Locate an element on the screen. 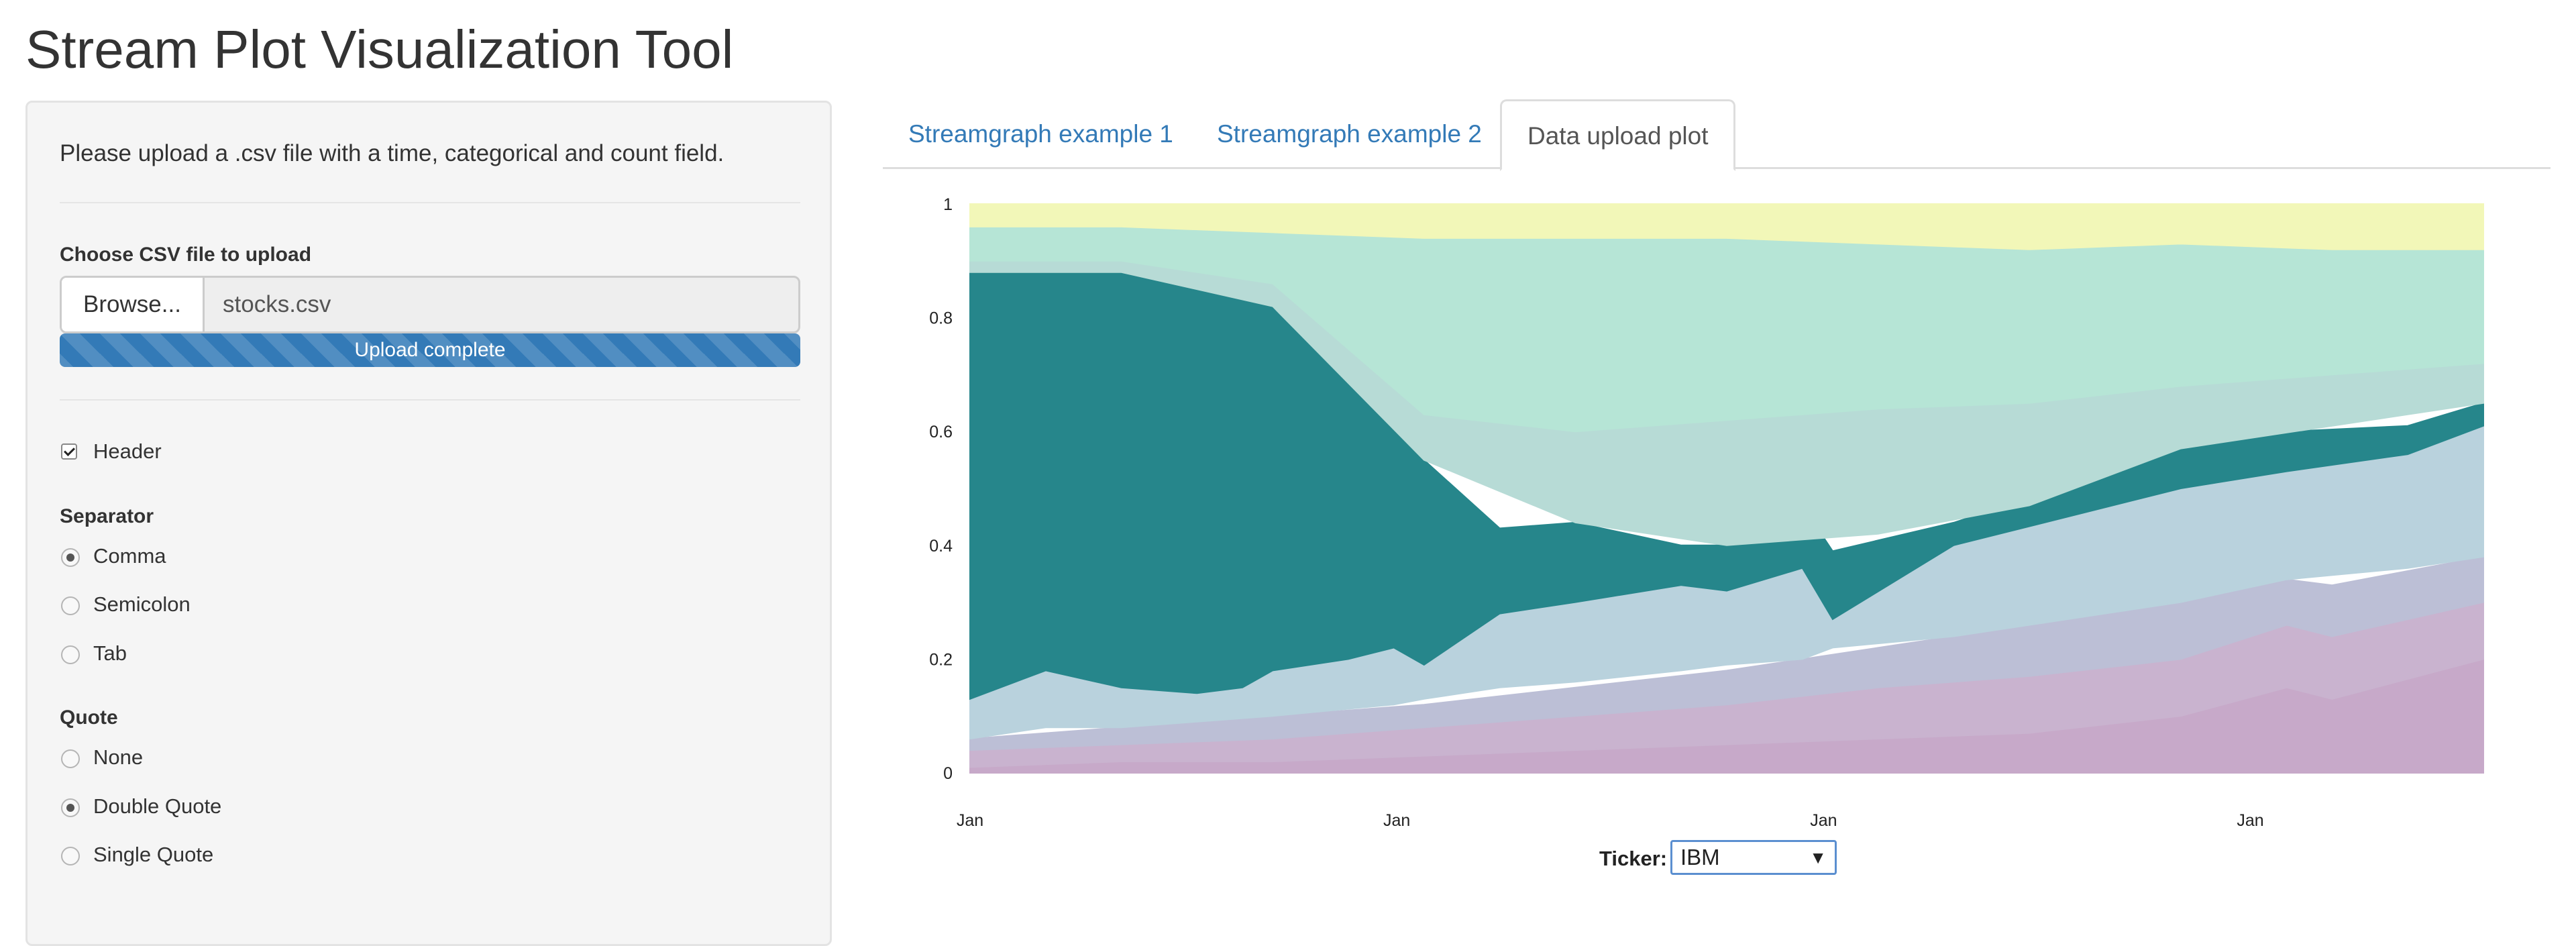 The width and height of the screenshot is (2576, 946). checkbox-checked-icon is located at coordinates (69, 451).